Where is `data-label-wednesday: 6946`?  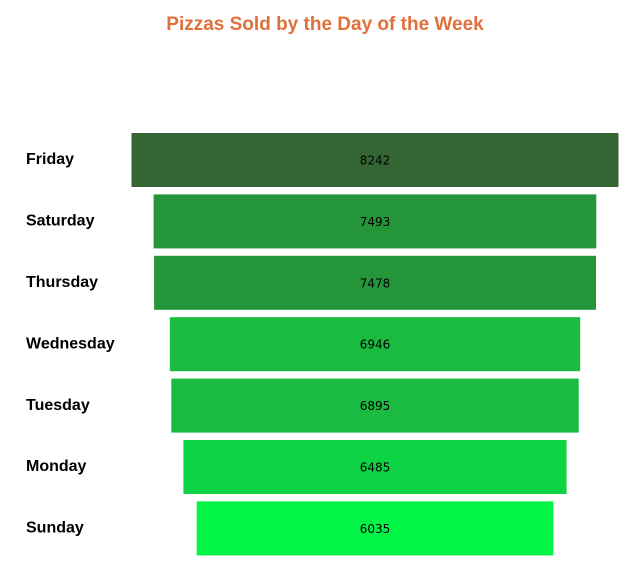 data-label-wednesday: 6946 is located at coordinates (375, 345).